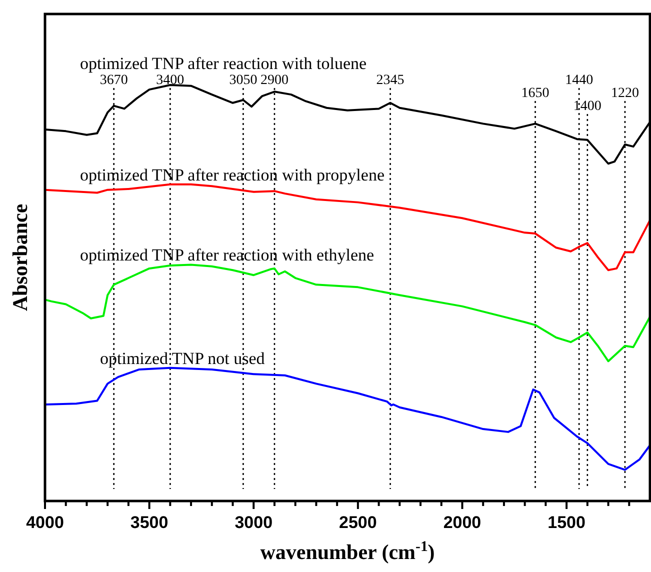 Image resolution: width=651 pixels, height=572 pixels. Describe the element at coordinates (149, 522) in the screenshot. I see `x-tick-label: 3500` at that location.